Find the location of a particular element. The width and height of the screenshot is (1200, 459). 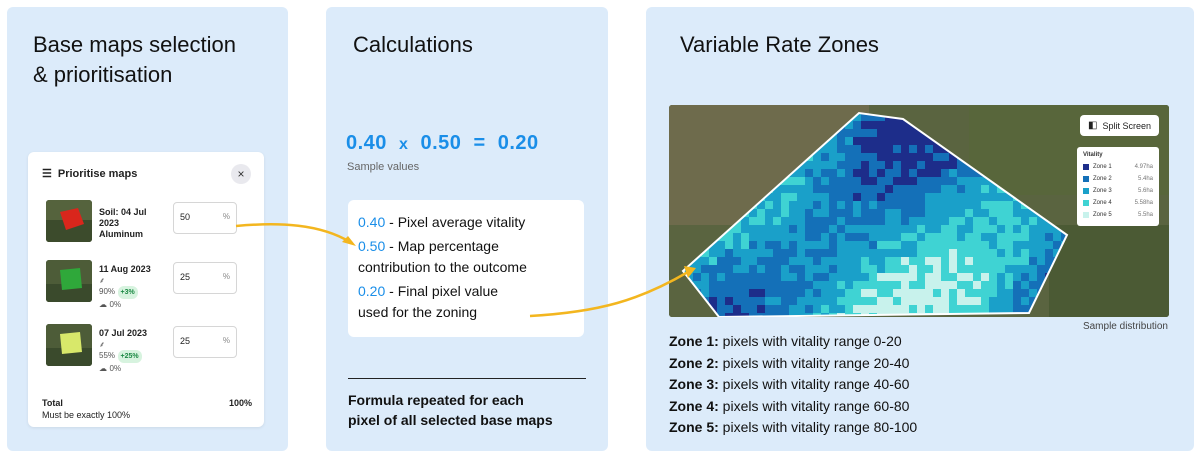

map-meta-3: 07 Jul 2023 ⸙ 55% +25% ☁ 0% is located at coordinates (123, 351).